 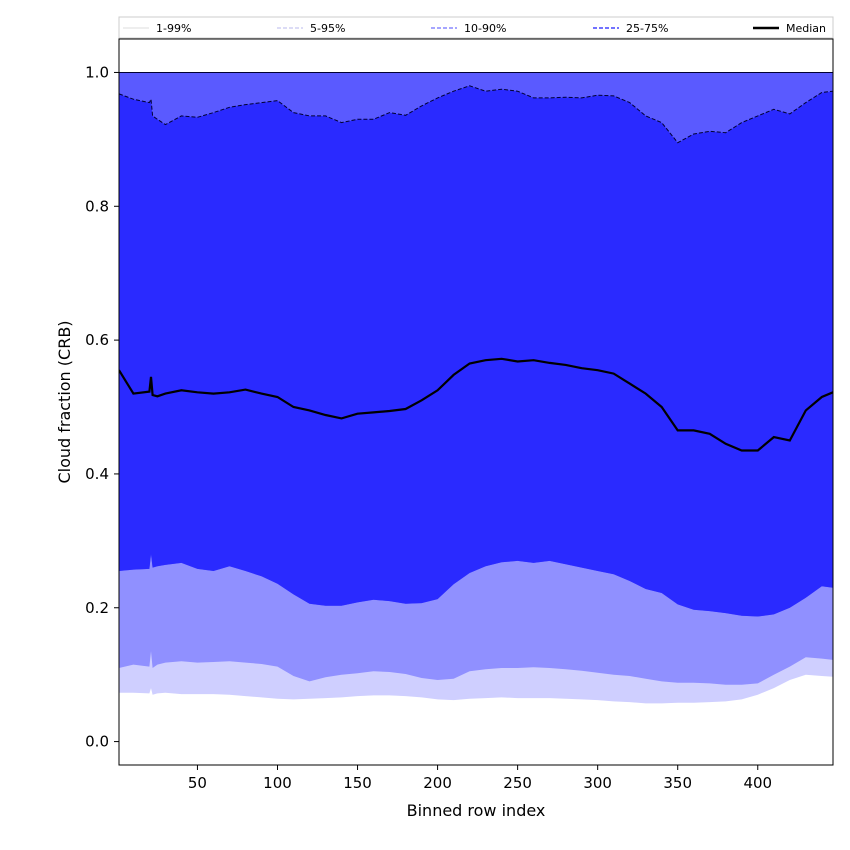 What do you see at coordinates (97, 608) in the screenshot?
I see `y-tick-label: 0.2` at bounding box center [97, 608].